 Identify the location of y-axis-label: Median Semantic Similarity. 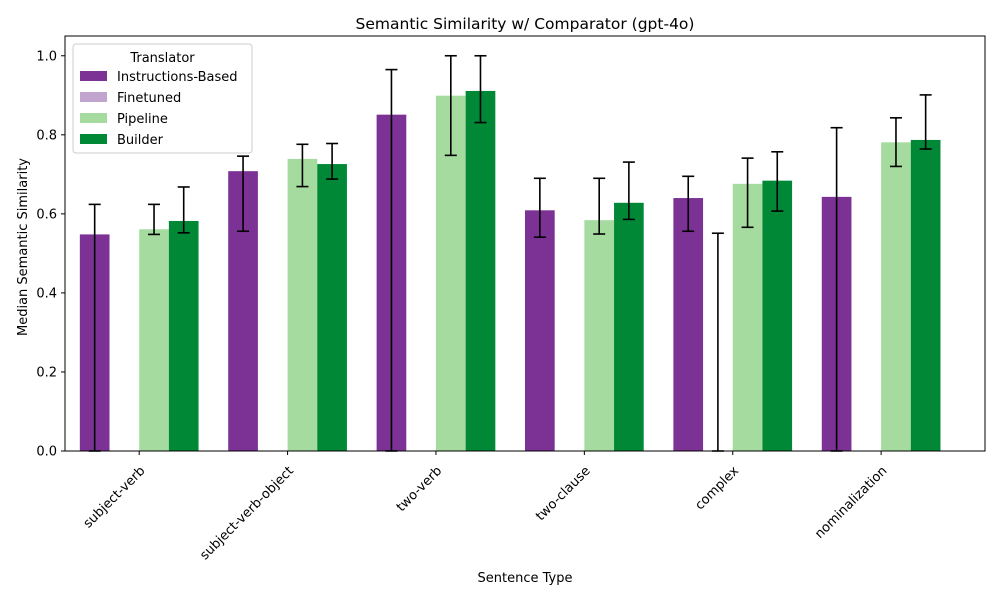
(23, 247).